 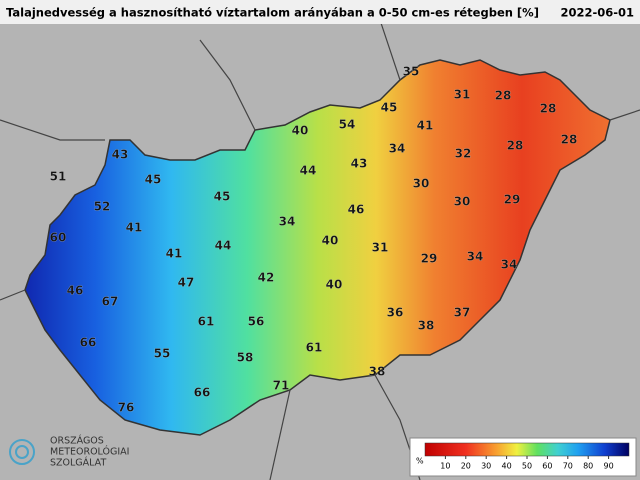 What do you see at coordinates (281, 386) in the screenshot?
I see `station-value: 71` at bounding box center [281, 386].